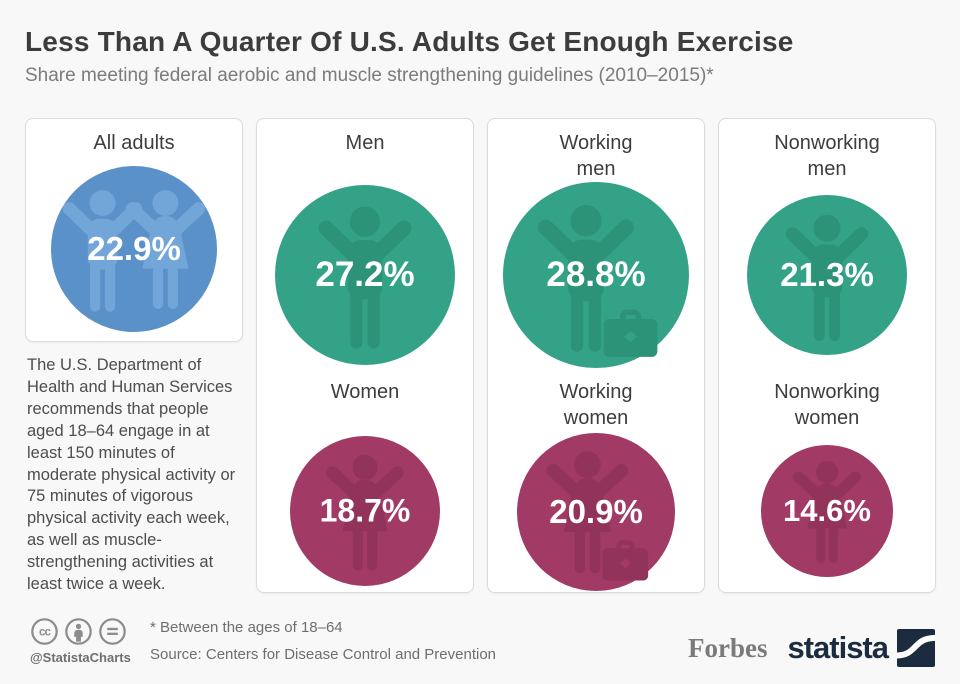  I want to click on percent-value: 22.9%, so click(134, 248).